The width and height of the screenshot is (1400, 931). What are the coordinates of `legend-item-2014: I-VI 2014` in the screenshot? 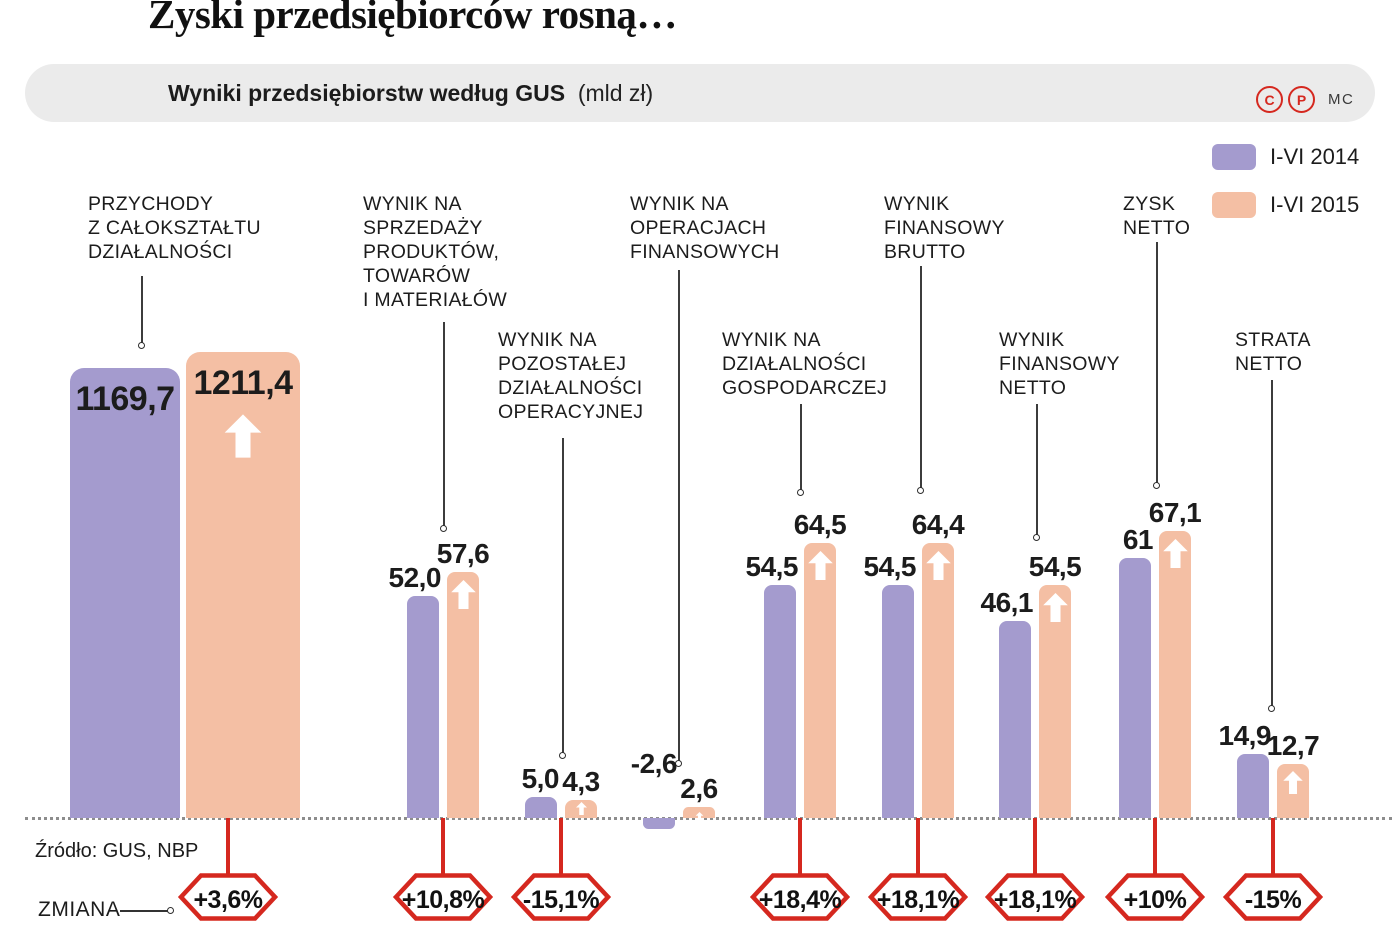 It's located at (1285, 157).